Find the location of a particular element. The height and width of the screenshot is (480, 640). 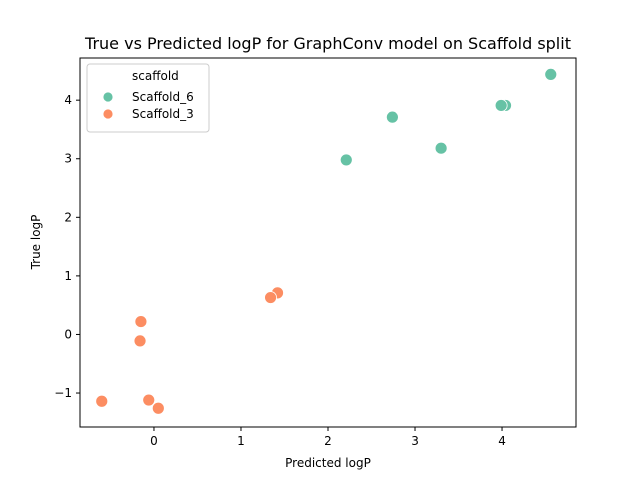

y-axis-label: True logP is located at coordinates (36, 243).